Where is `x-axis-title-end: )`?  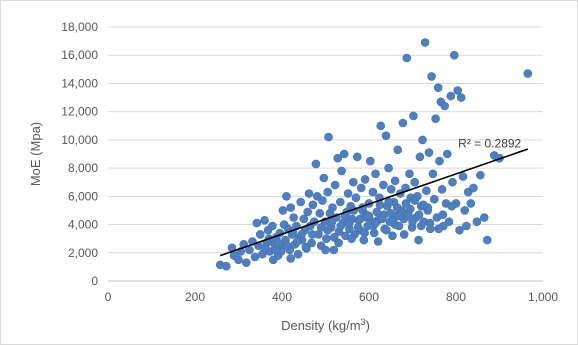 x-axis-title-end: ) is located at coordinates (368, 325).